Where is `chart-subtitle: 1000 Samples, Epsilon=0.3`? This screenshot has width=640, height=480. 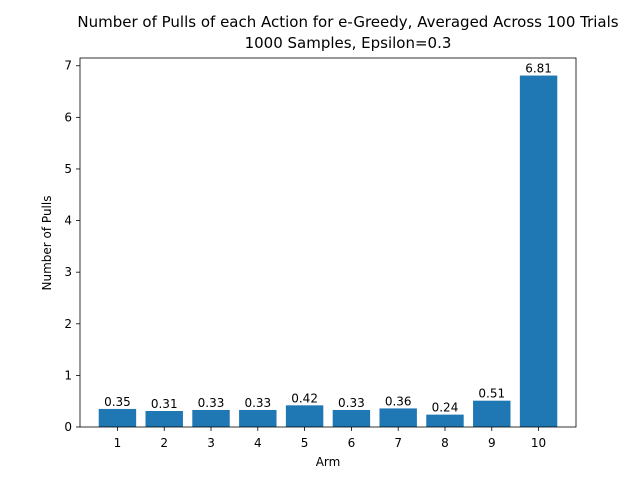 chart-subtitle: 1000 Samples, Epsilon=0.3 is located at coordinates (348, 43).